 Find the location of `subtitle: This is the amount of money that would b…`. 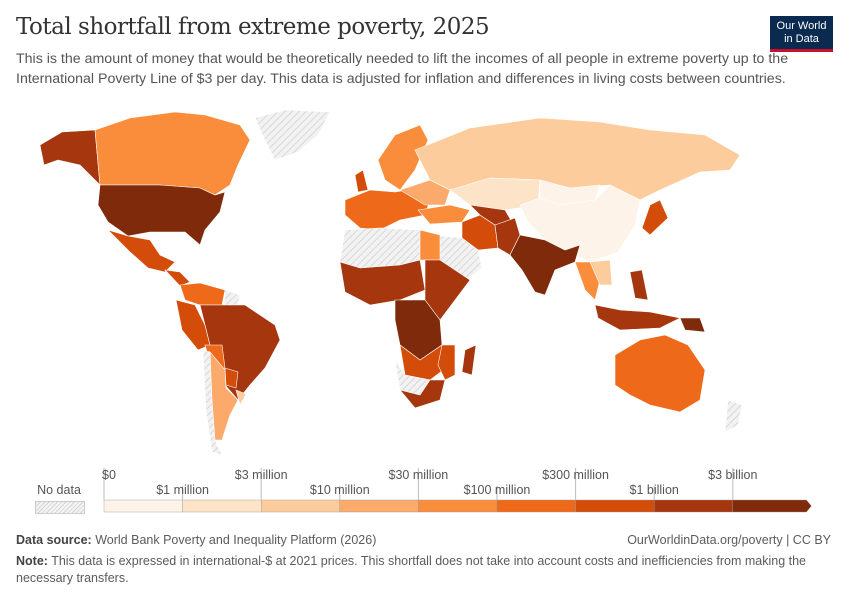

subtitle: This is the amount of money that would b… is located at coordinates (402, 69).